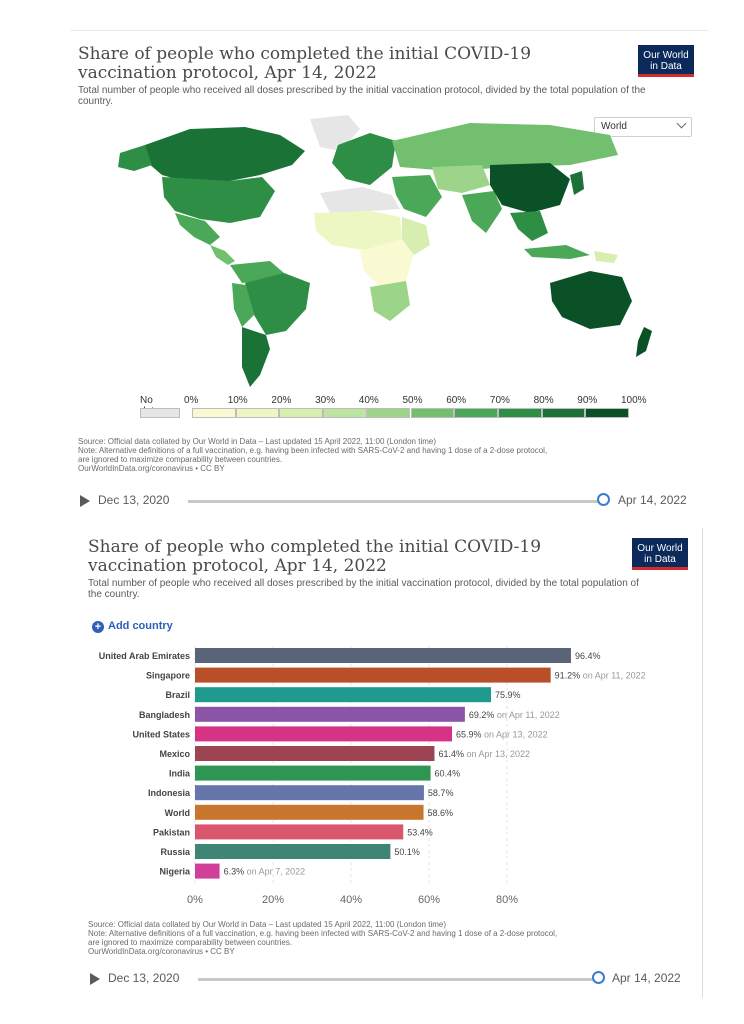  Describe the element at coordinates (98, 627) in the screenshot. I see `plus-icon: +` at that location.